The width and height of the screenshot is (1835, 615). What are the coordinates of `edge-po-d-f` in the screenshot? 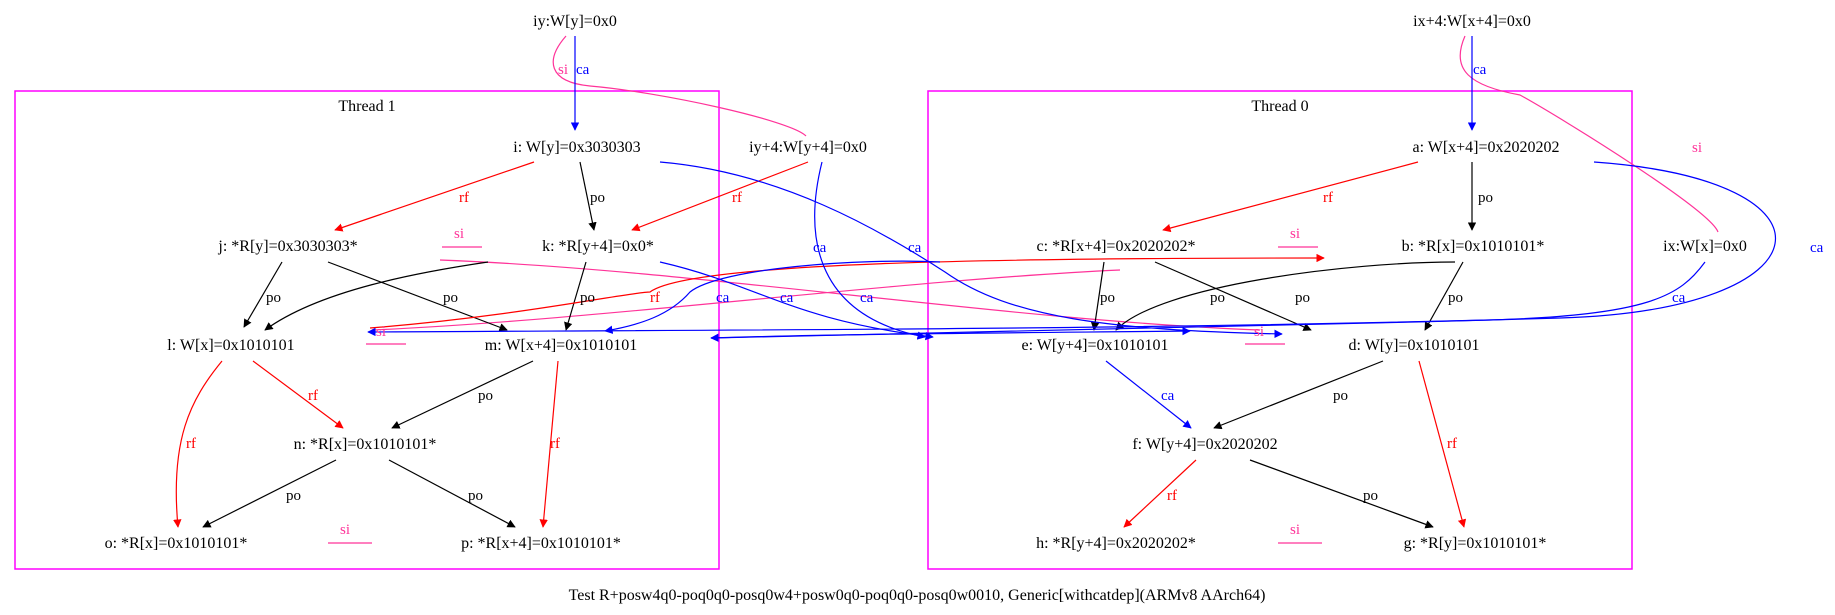 It's located at (1298, 395).